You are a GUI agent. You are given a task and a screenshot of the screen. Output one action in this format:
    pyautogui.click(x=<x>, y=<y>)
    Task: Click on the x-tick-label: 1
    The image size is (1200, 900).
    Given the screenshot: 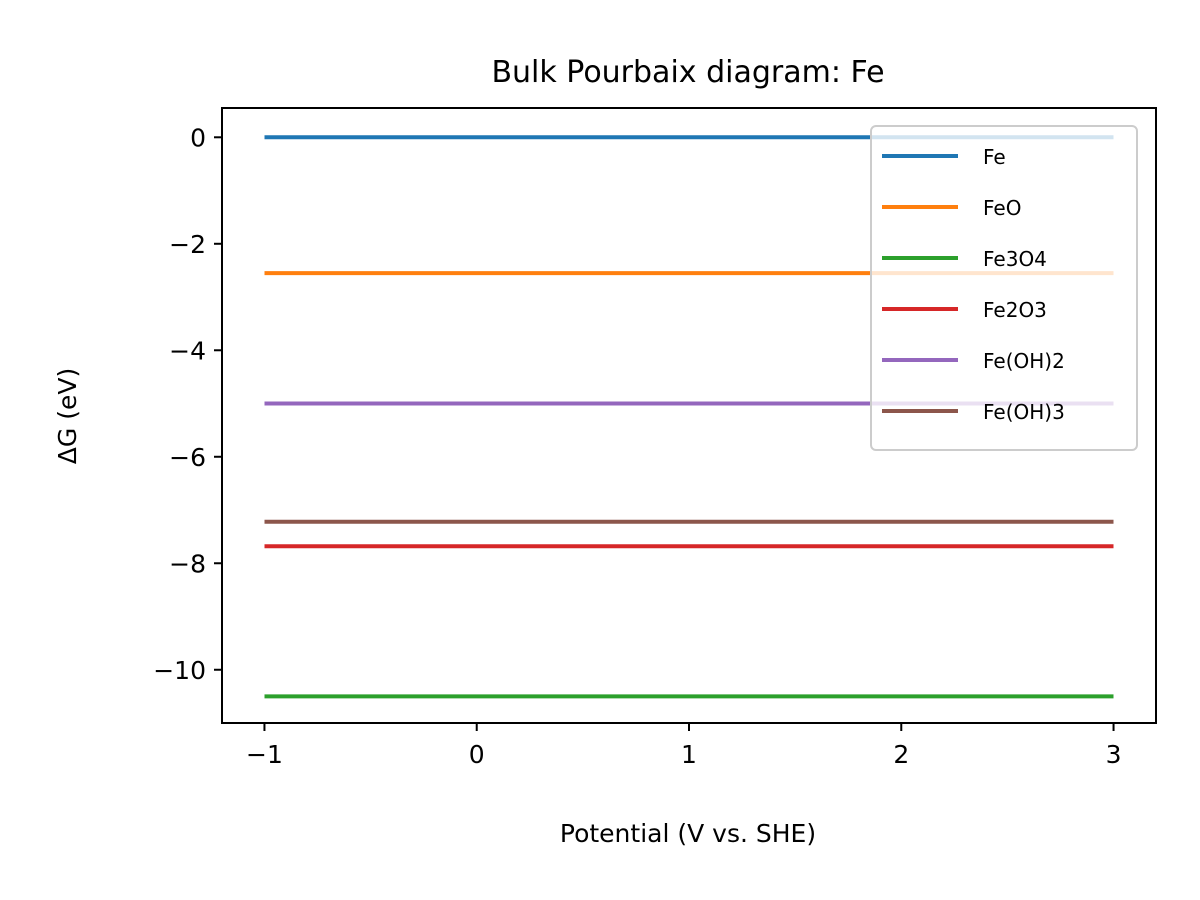 What is the action you would take?
    pyautogui.click(x=689, y=754)
    